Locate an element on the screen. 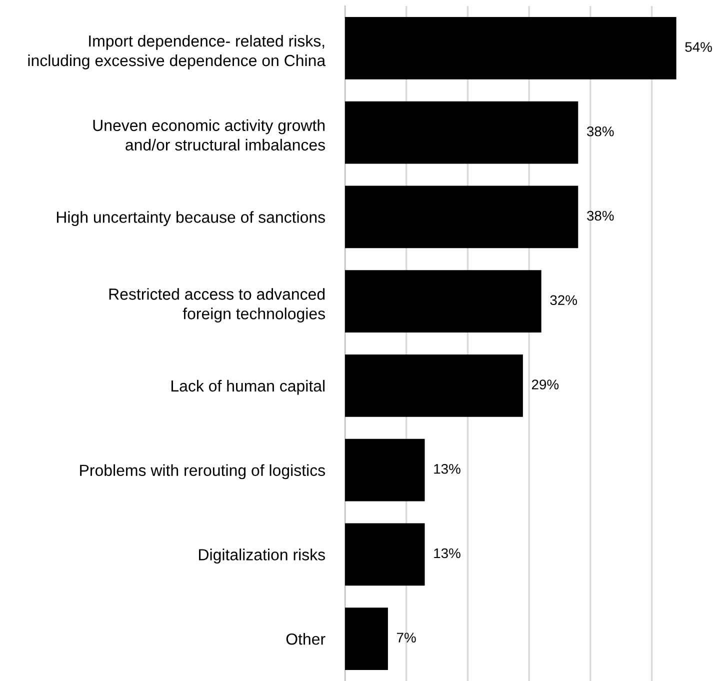 This screenshot has height=681, width=713. y-tick-label: Other is located at coordinates (306, 639).